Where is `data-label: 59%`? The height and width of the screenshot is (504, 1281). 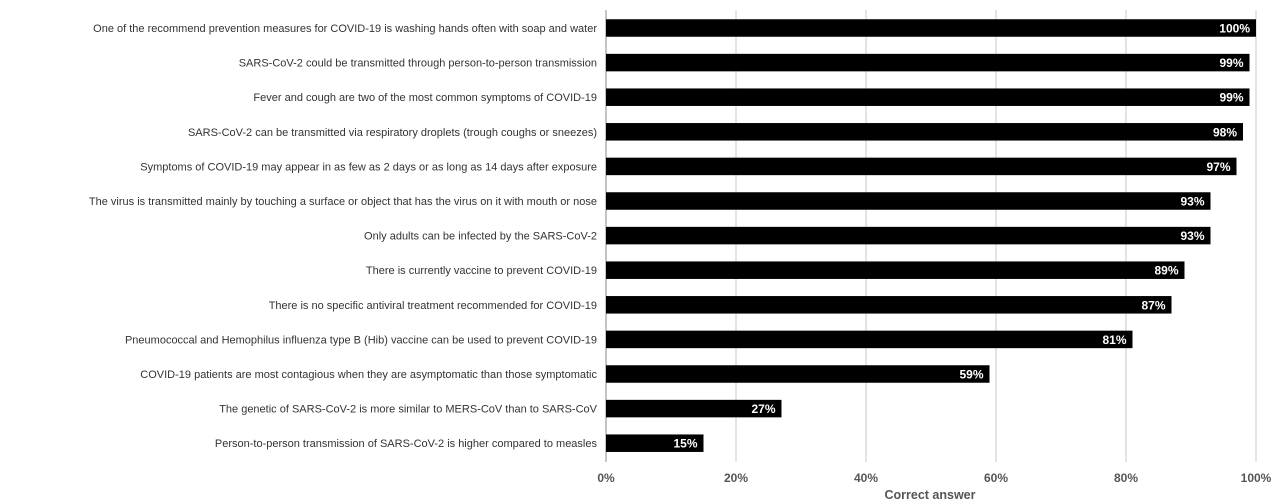
data-label: 59% is located at coordinates (971, 375).